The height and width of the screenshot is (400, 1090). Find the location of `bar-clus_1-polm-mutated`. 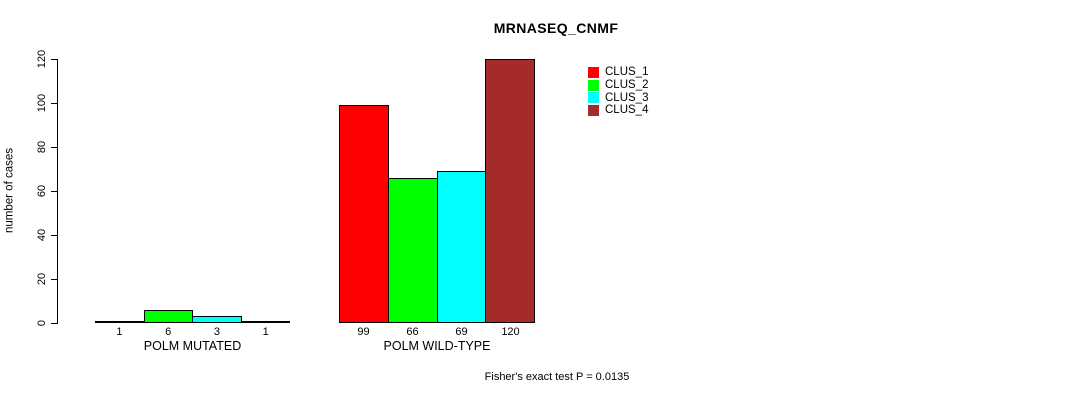

bar-clus_1-polm-mutated is located at coordinates (120, 322).